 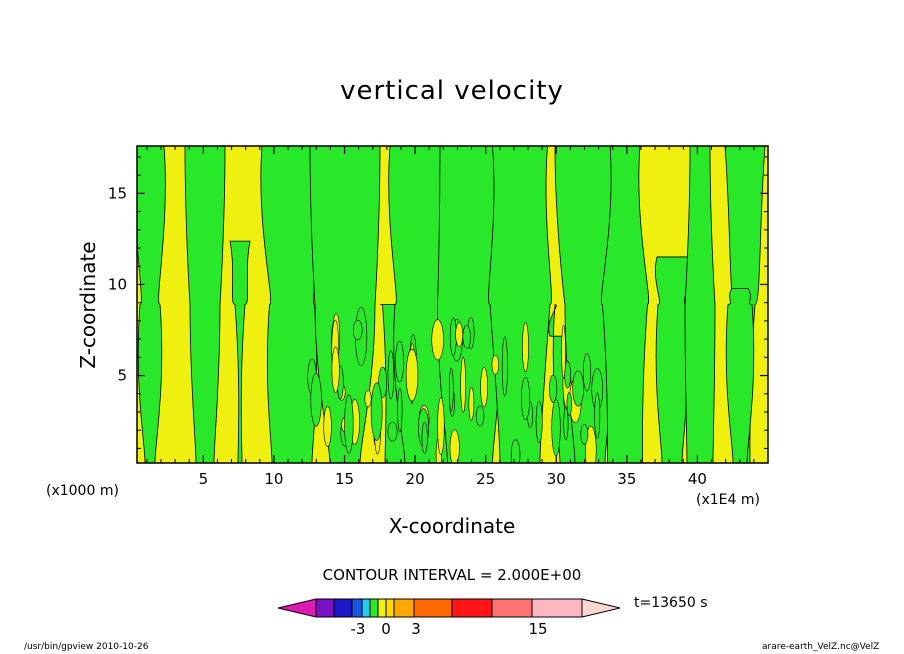 What do you see at coordinates (344, 479) in the screenshot?
I see `x-tick-label: 15` at bounding box center [344, 479].